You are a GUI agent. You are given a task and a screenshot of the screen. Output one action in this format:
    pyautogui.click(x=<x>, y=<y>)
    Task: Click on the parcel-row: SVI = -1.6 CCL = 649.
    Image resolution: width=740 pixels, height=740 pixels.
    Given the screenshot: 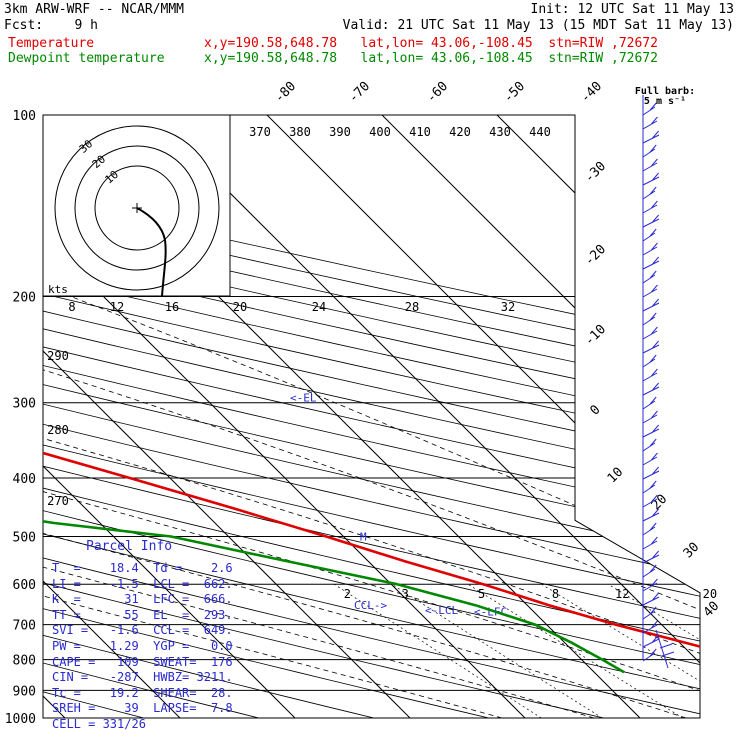 What is the action you would take?
    pyautogui.click(x=142, y=630)
    